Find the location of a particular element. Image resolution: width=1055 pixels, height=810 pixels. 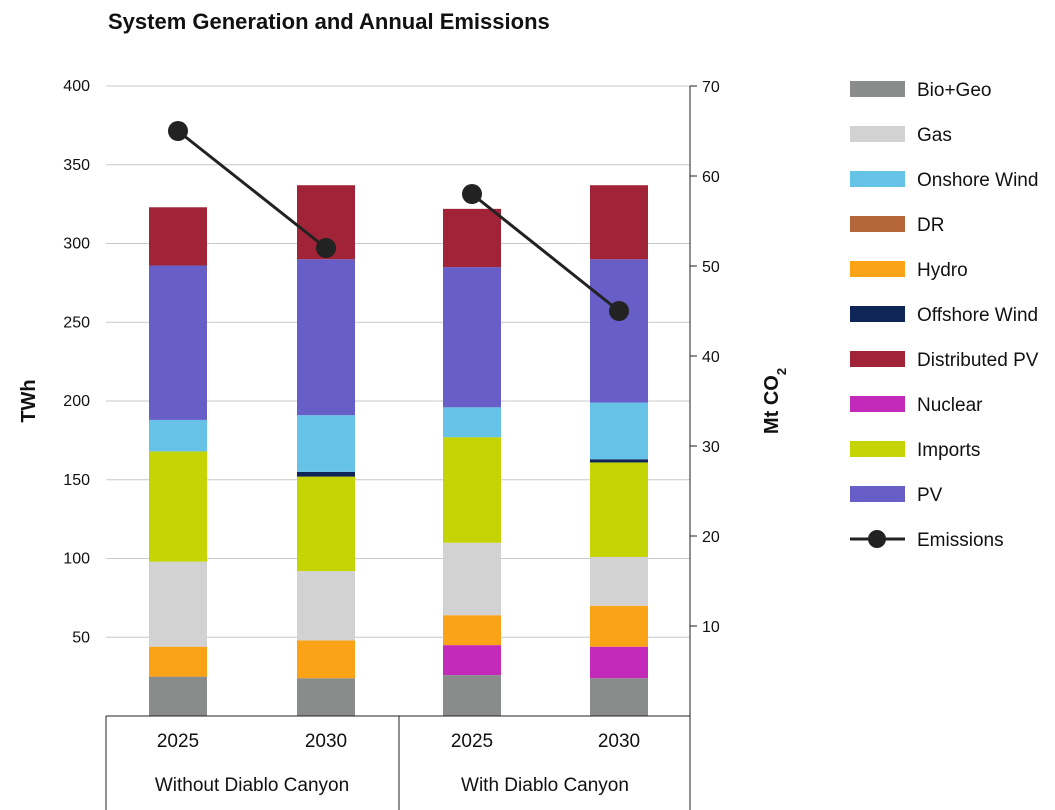

legend-label-hydro: Hydro is located at coordinates (942, 270).